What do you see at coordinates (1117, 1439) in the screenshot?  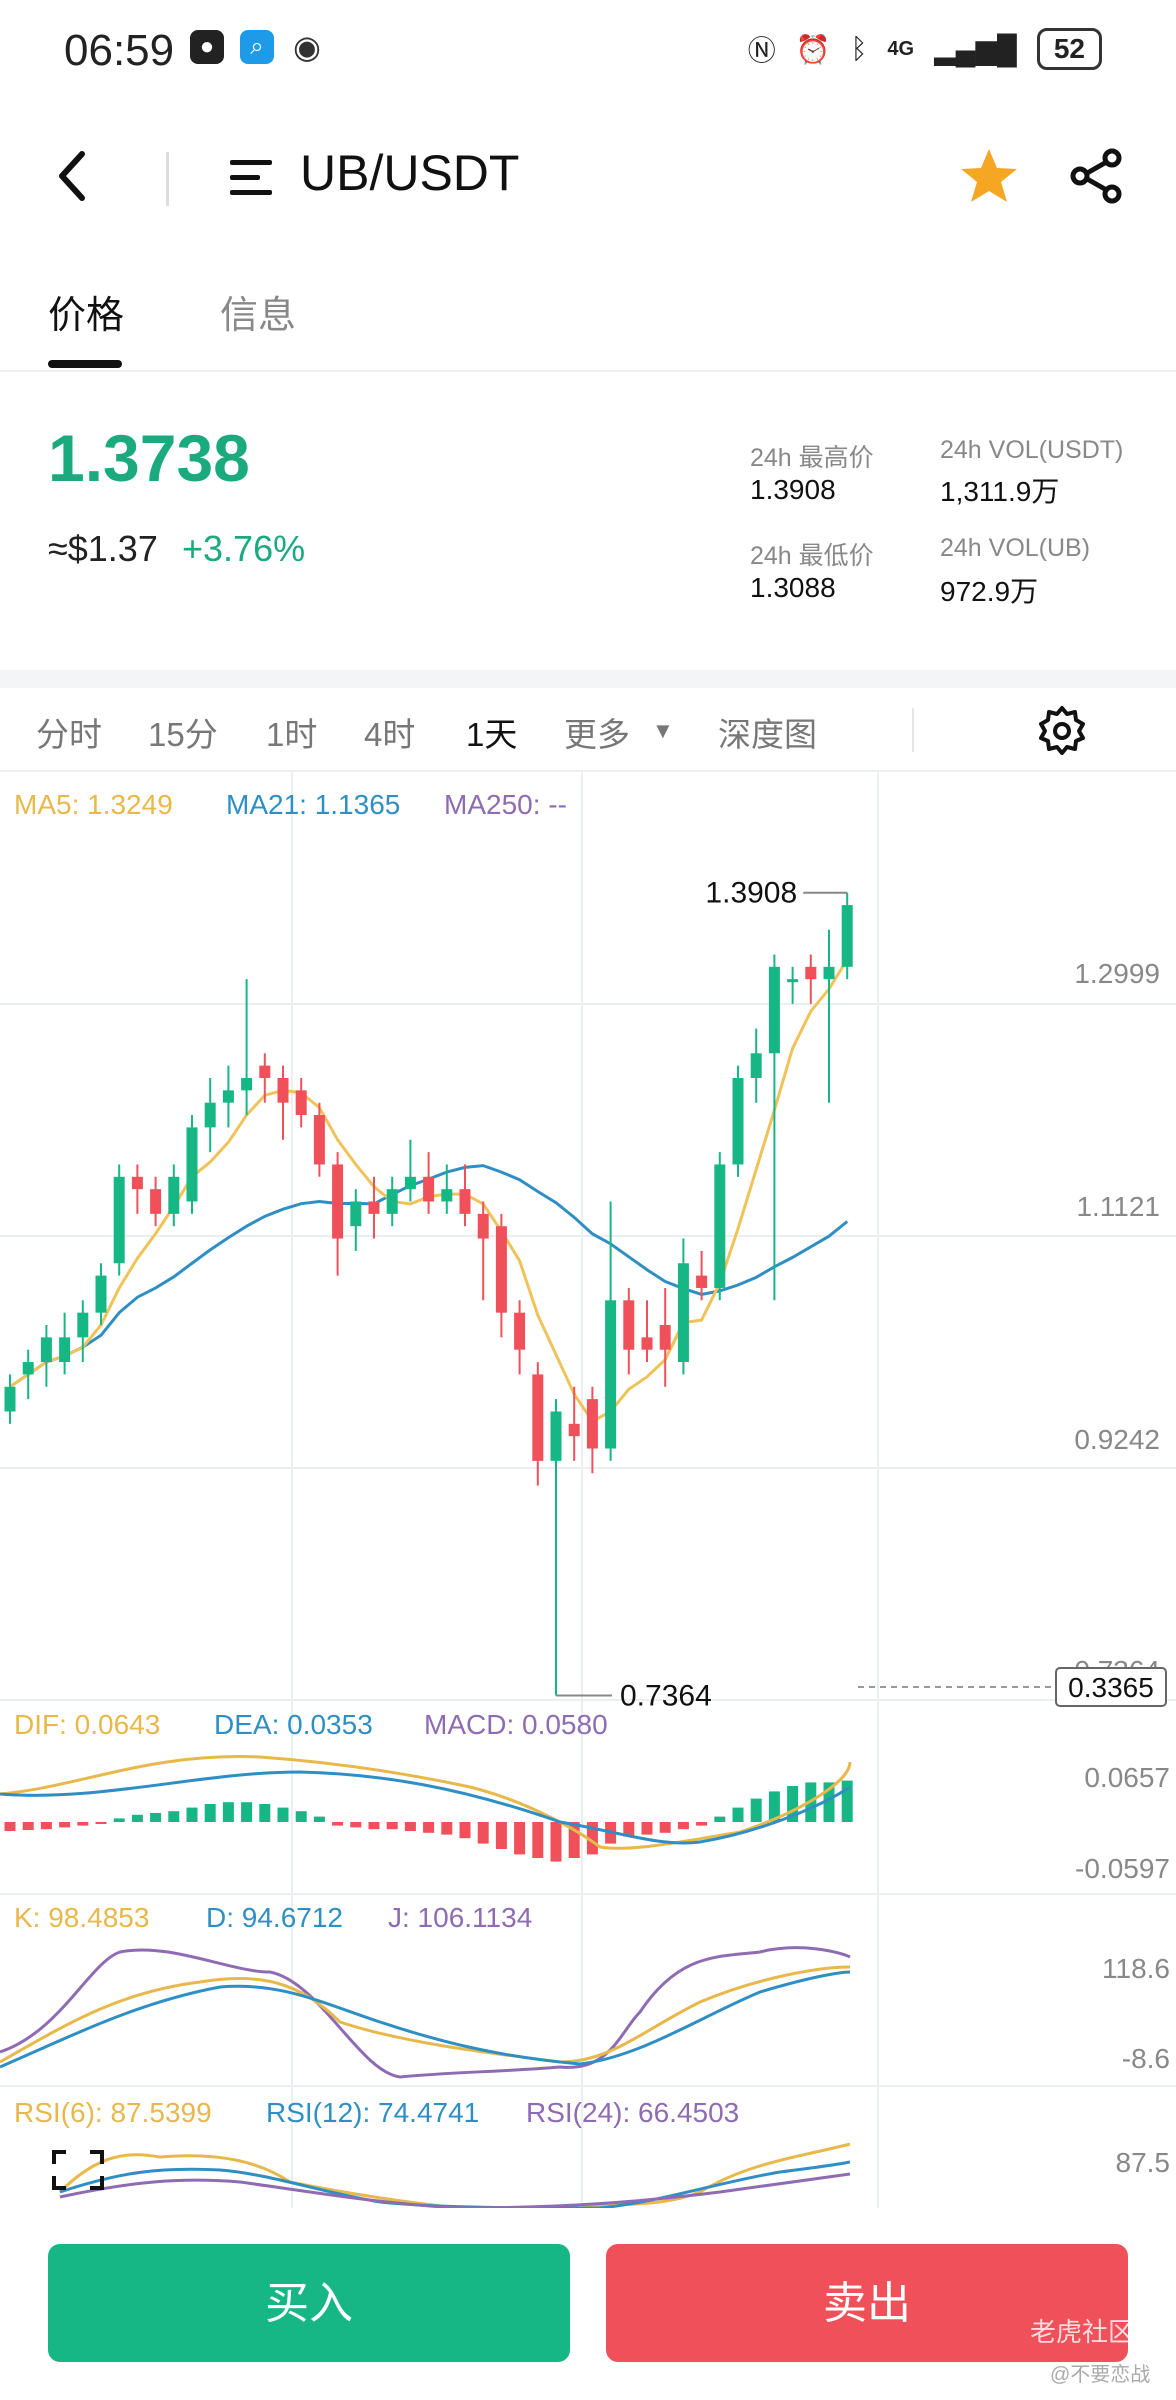 I see `y-tick: 0.9242` at bounding box center [1117, 1439].